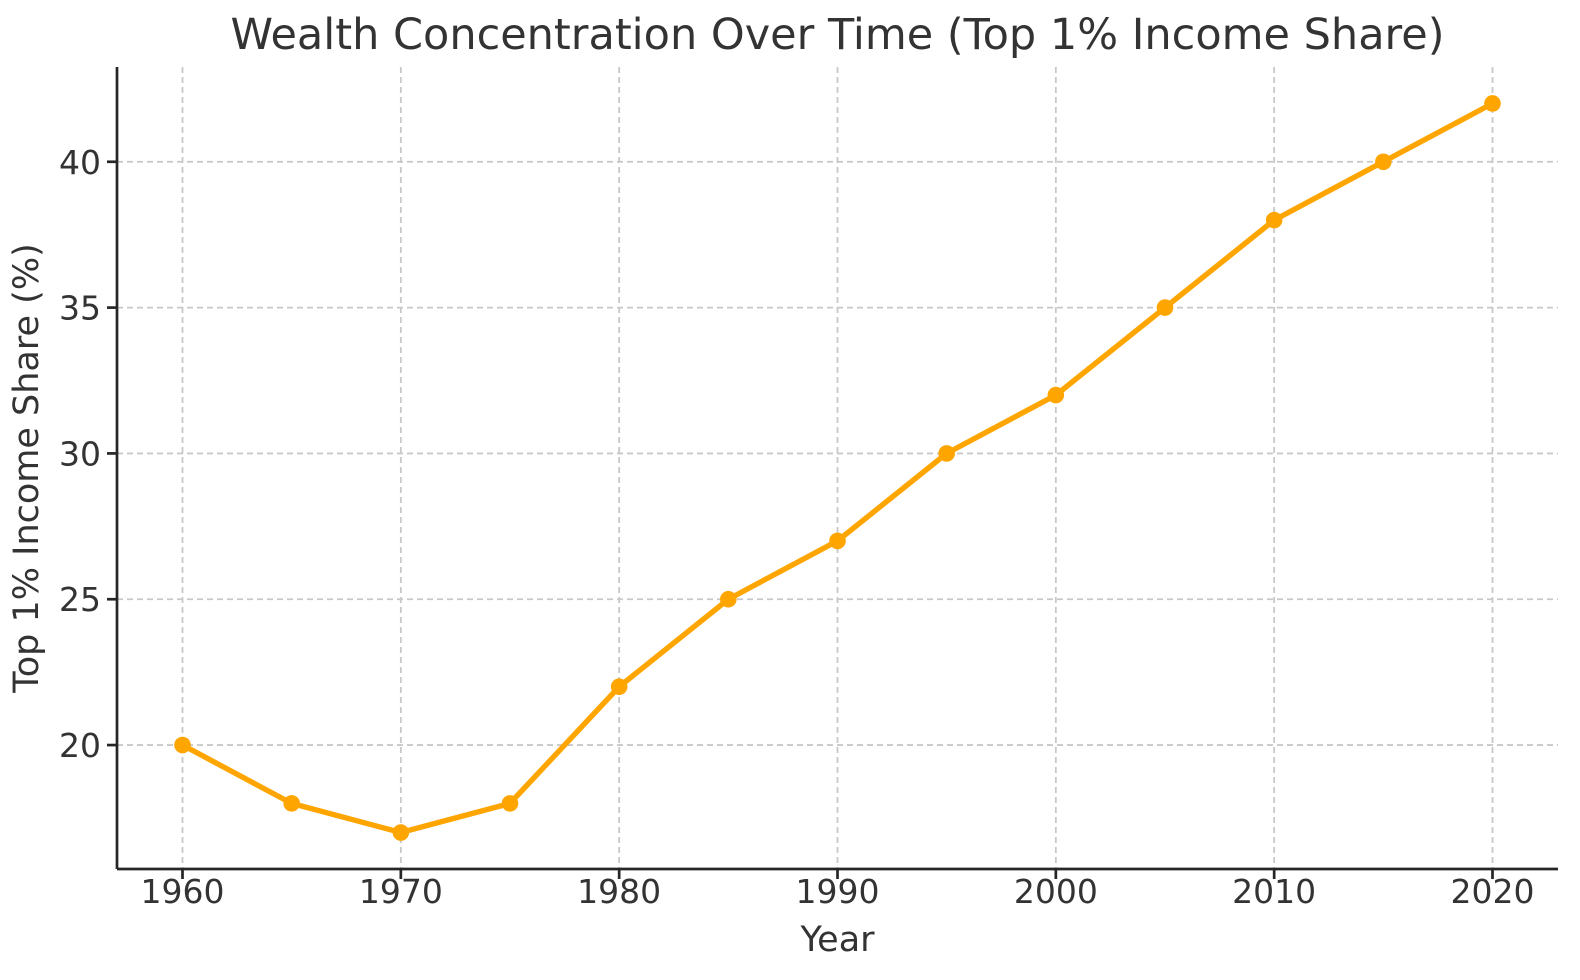 The height and width of the screenshot is (980, 1580). What do you see at coordinates (80, 308) in the screenshot?
I see `y-tick-label: 35` at bounding box center [80, 308].